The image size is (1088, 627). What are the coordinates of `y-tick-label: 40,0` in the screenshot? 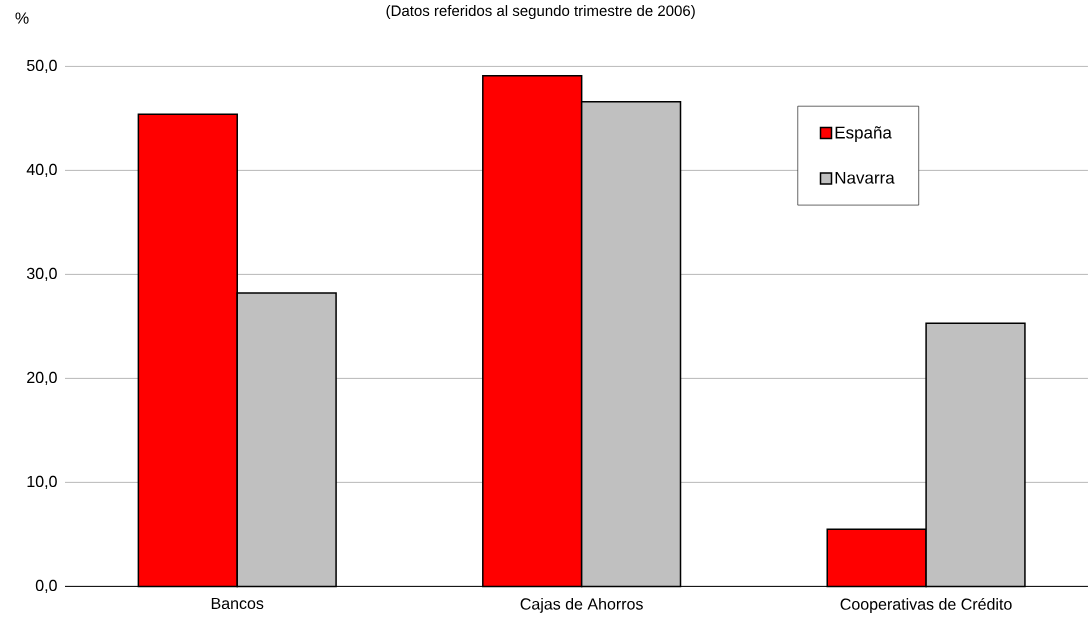 It's located at (41, 170).